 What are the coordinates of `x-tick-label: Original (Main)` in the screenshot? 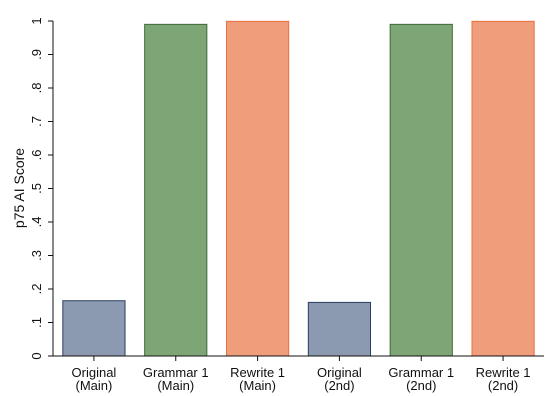 It's located at (94, 379).